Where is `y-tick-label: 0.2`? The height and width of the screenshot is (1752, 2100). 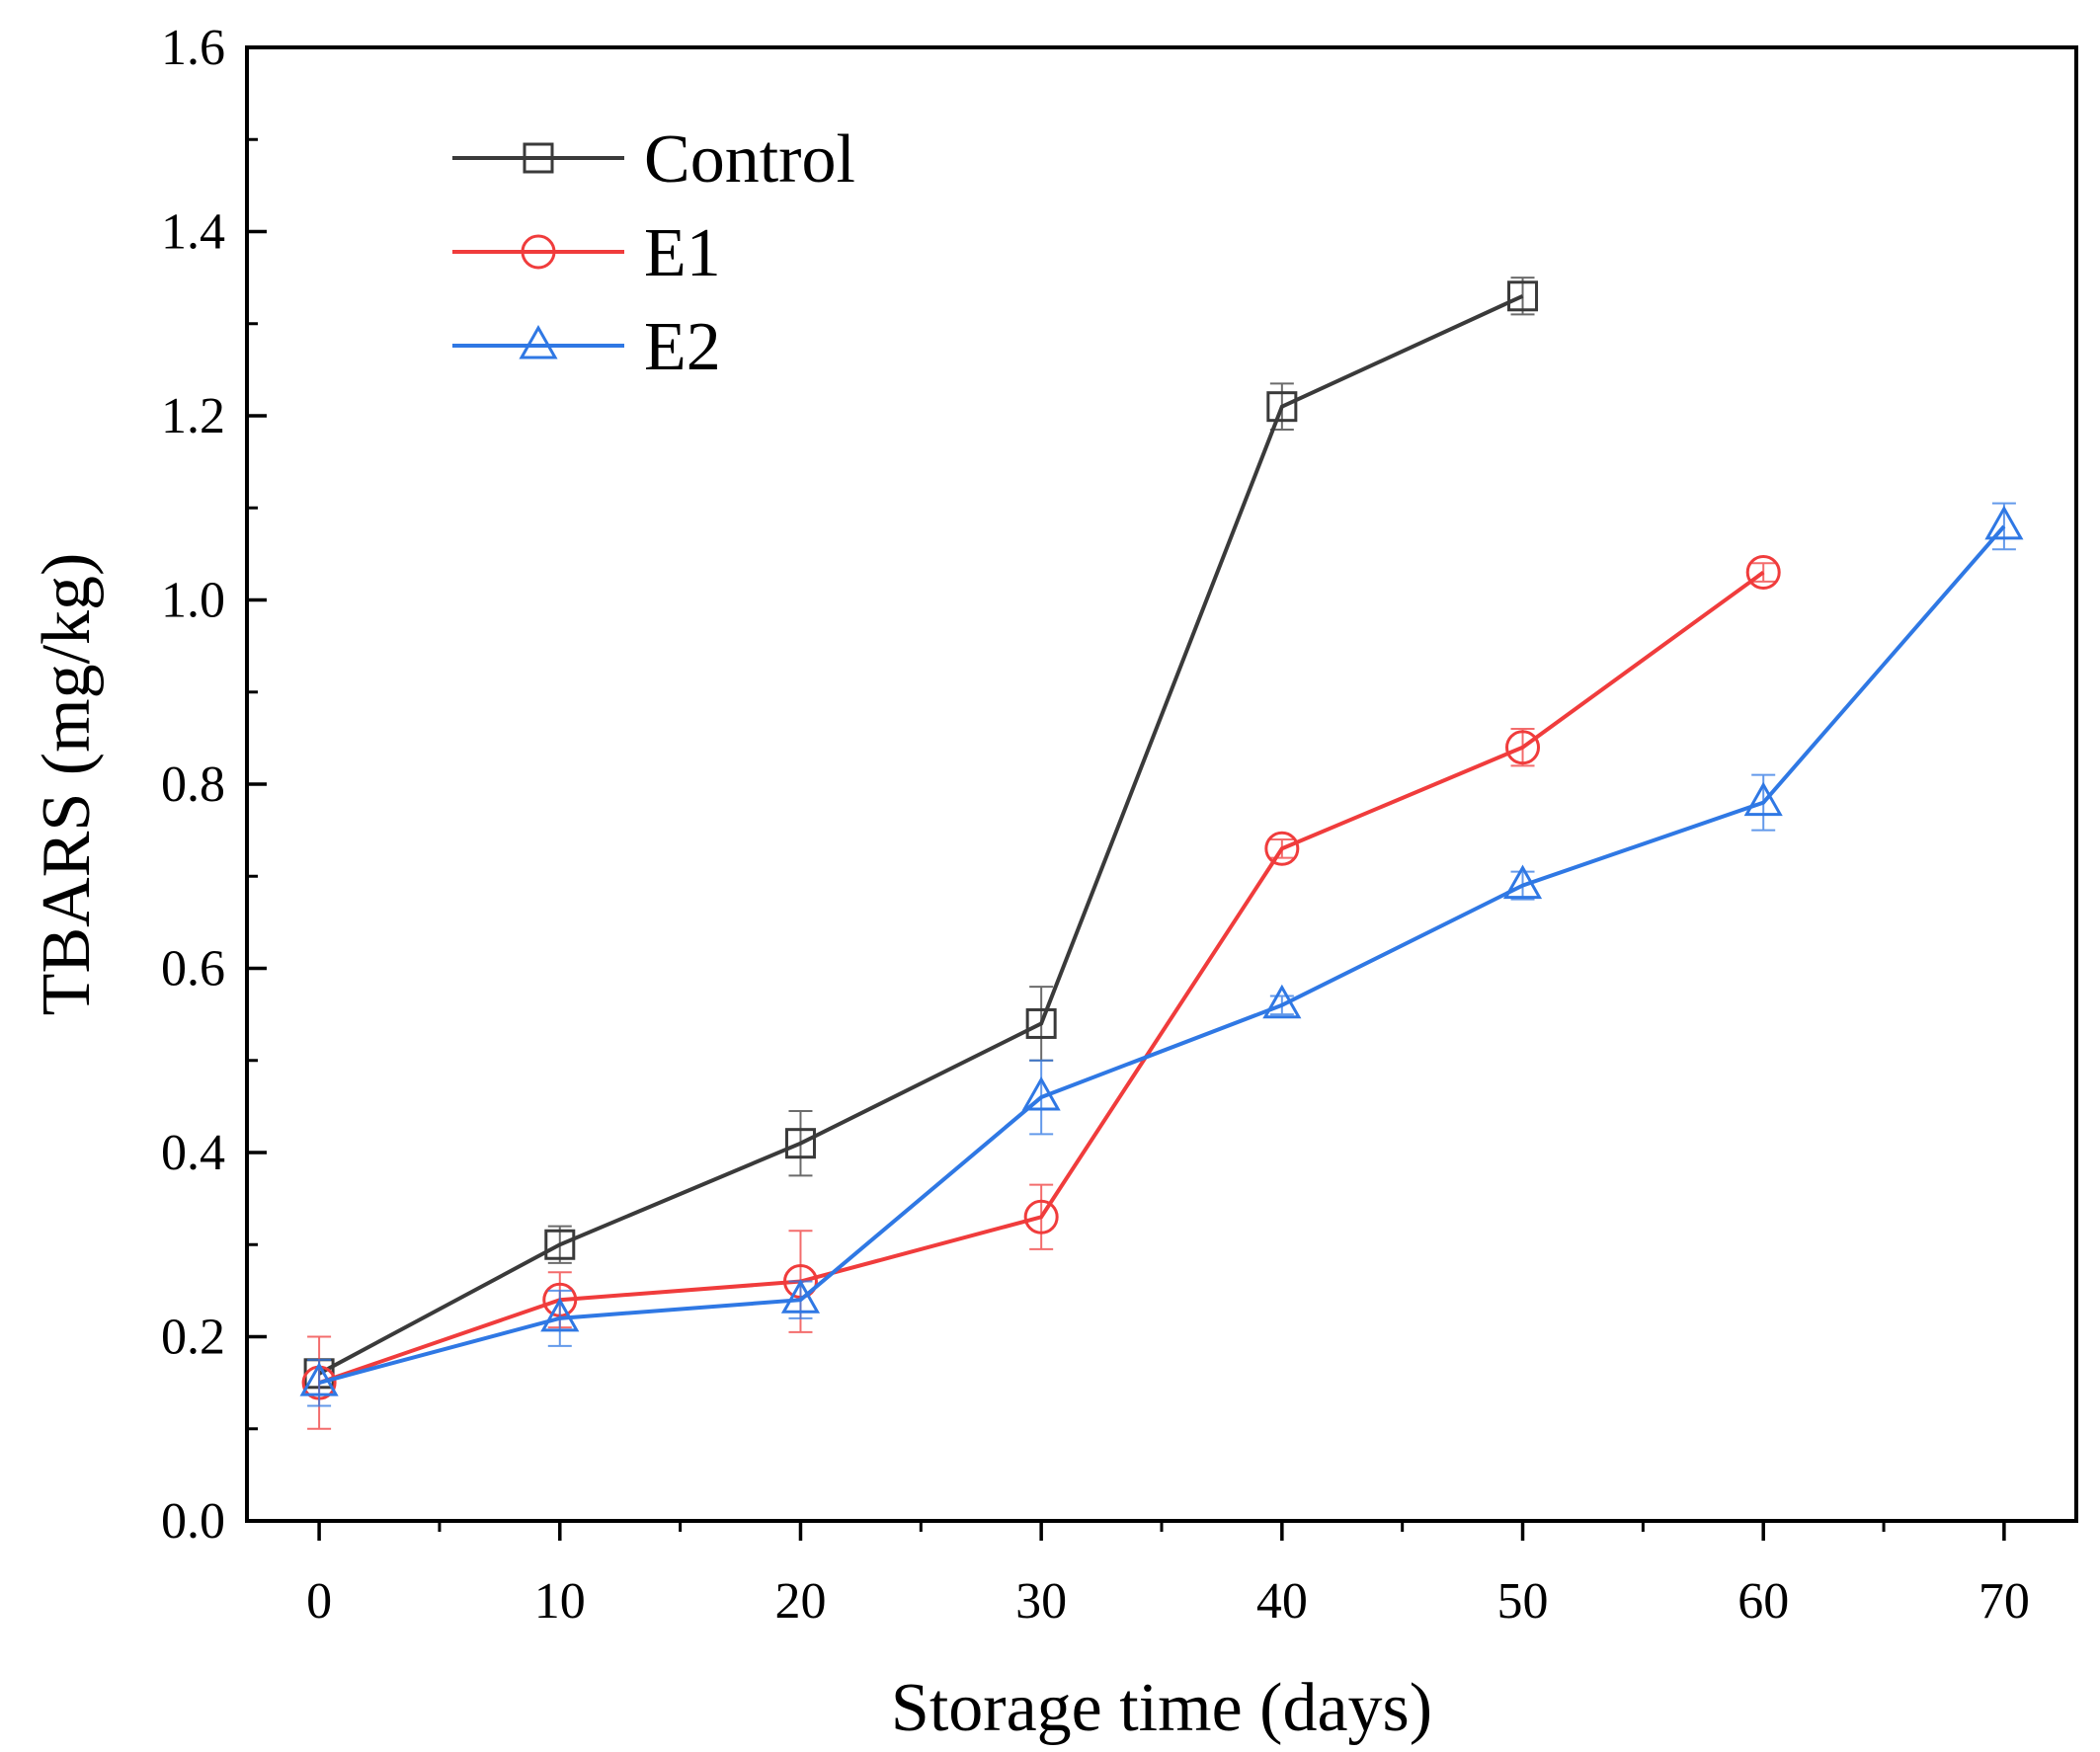 y-tick-label: 0.2 is located at coordinates (193, 1338).